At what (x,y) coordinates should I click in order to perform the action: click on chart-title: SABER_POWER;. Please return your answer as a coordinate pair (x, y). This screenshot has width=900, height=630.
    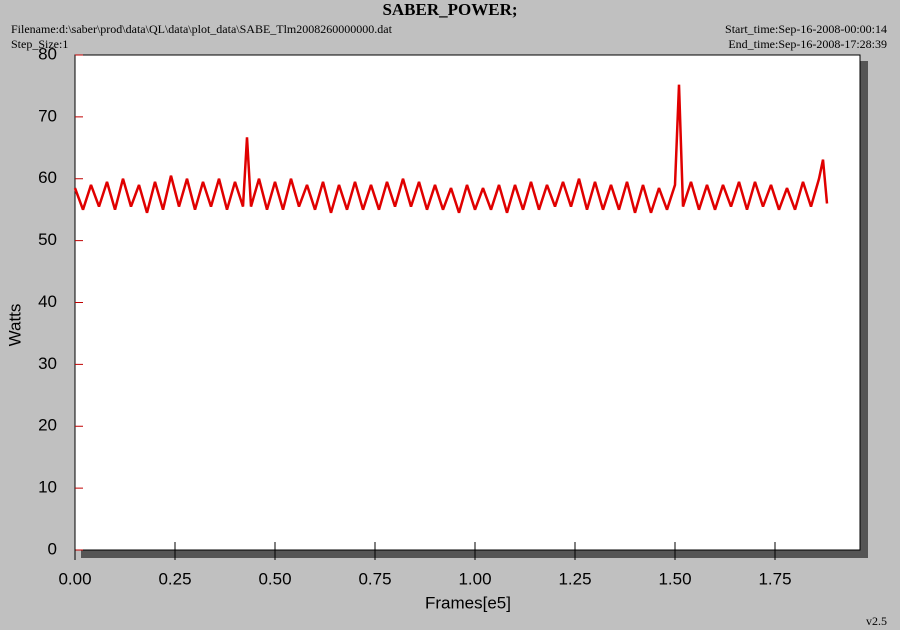
    Looking at the image, I should click on (449, 9).